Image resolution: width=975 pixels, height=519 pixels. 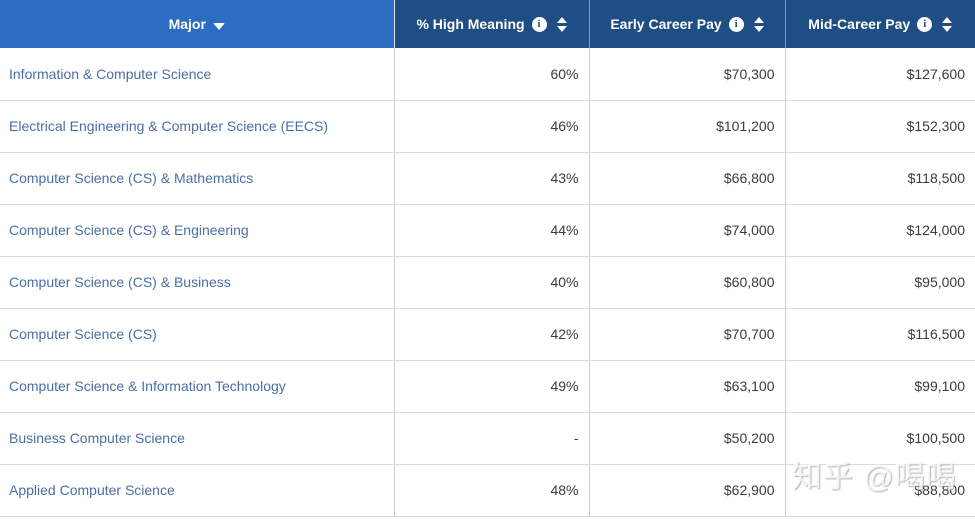 I want to click on column-header-mid-career-pay: Mid-Career Pay i, so click(x=880, y=24).